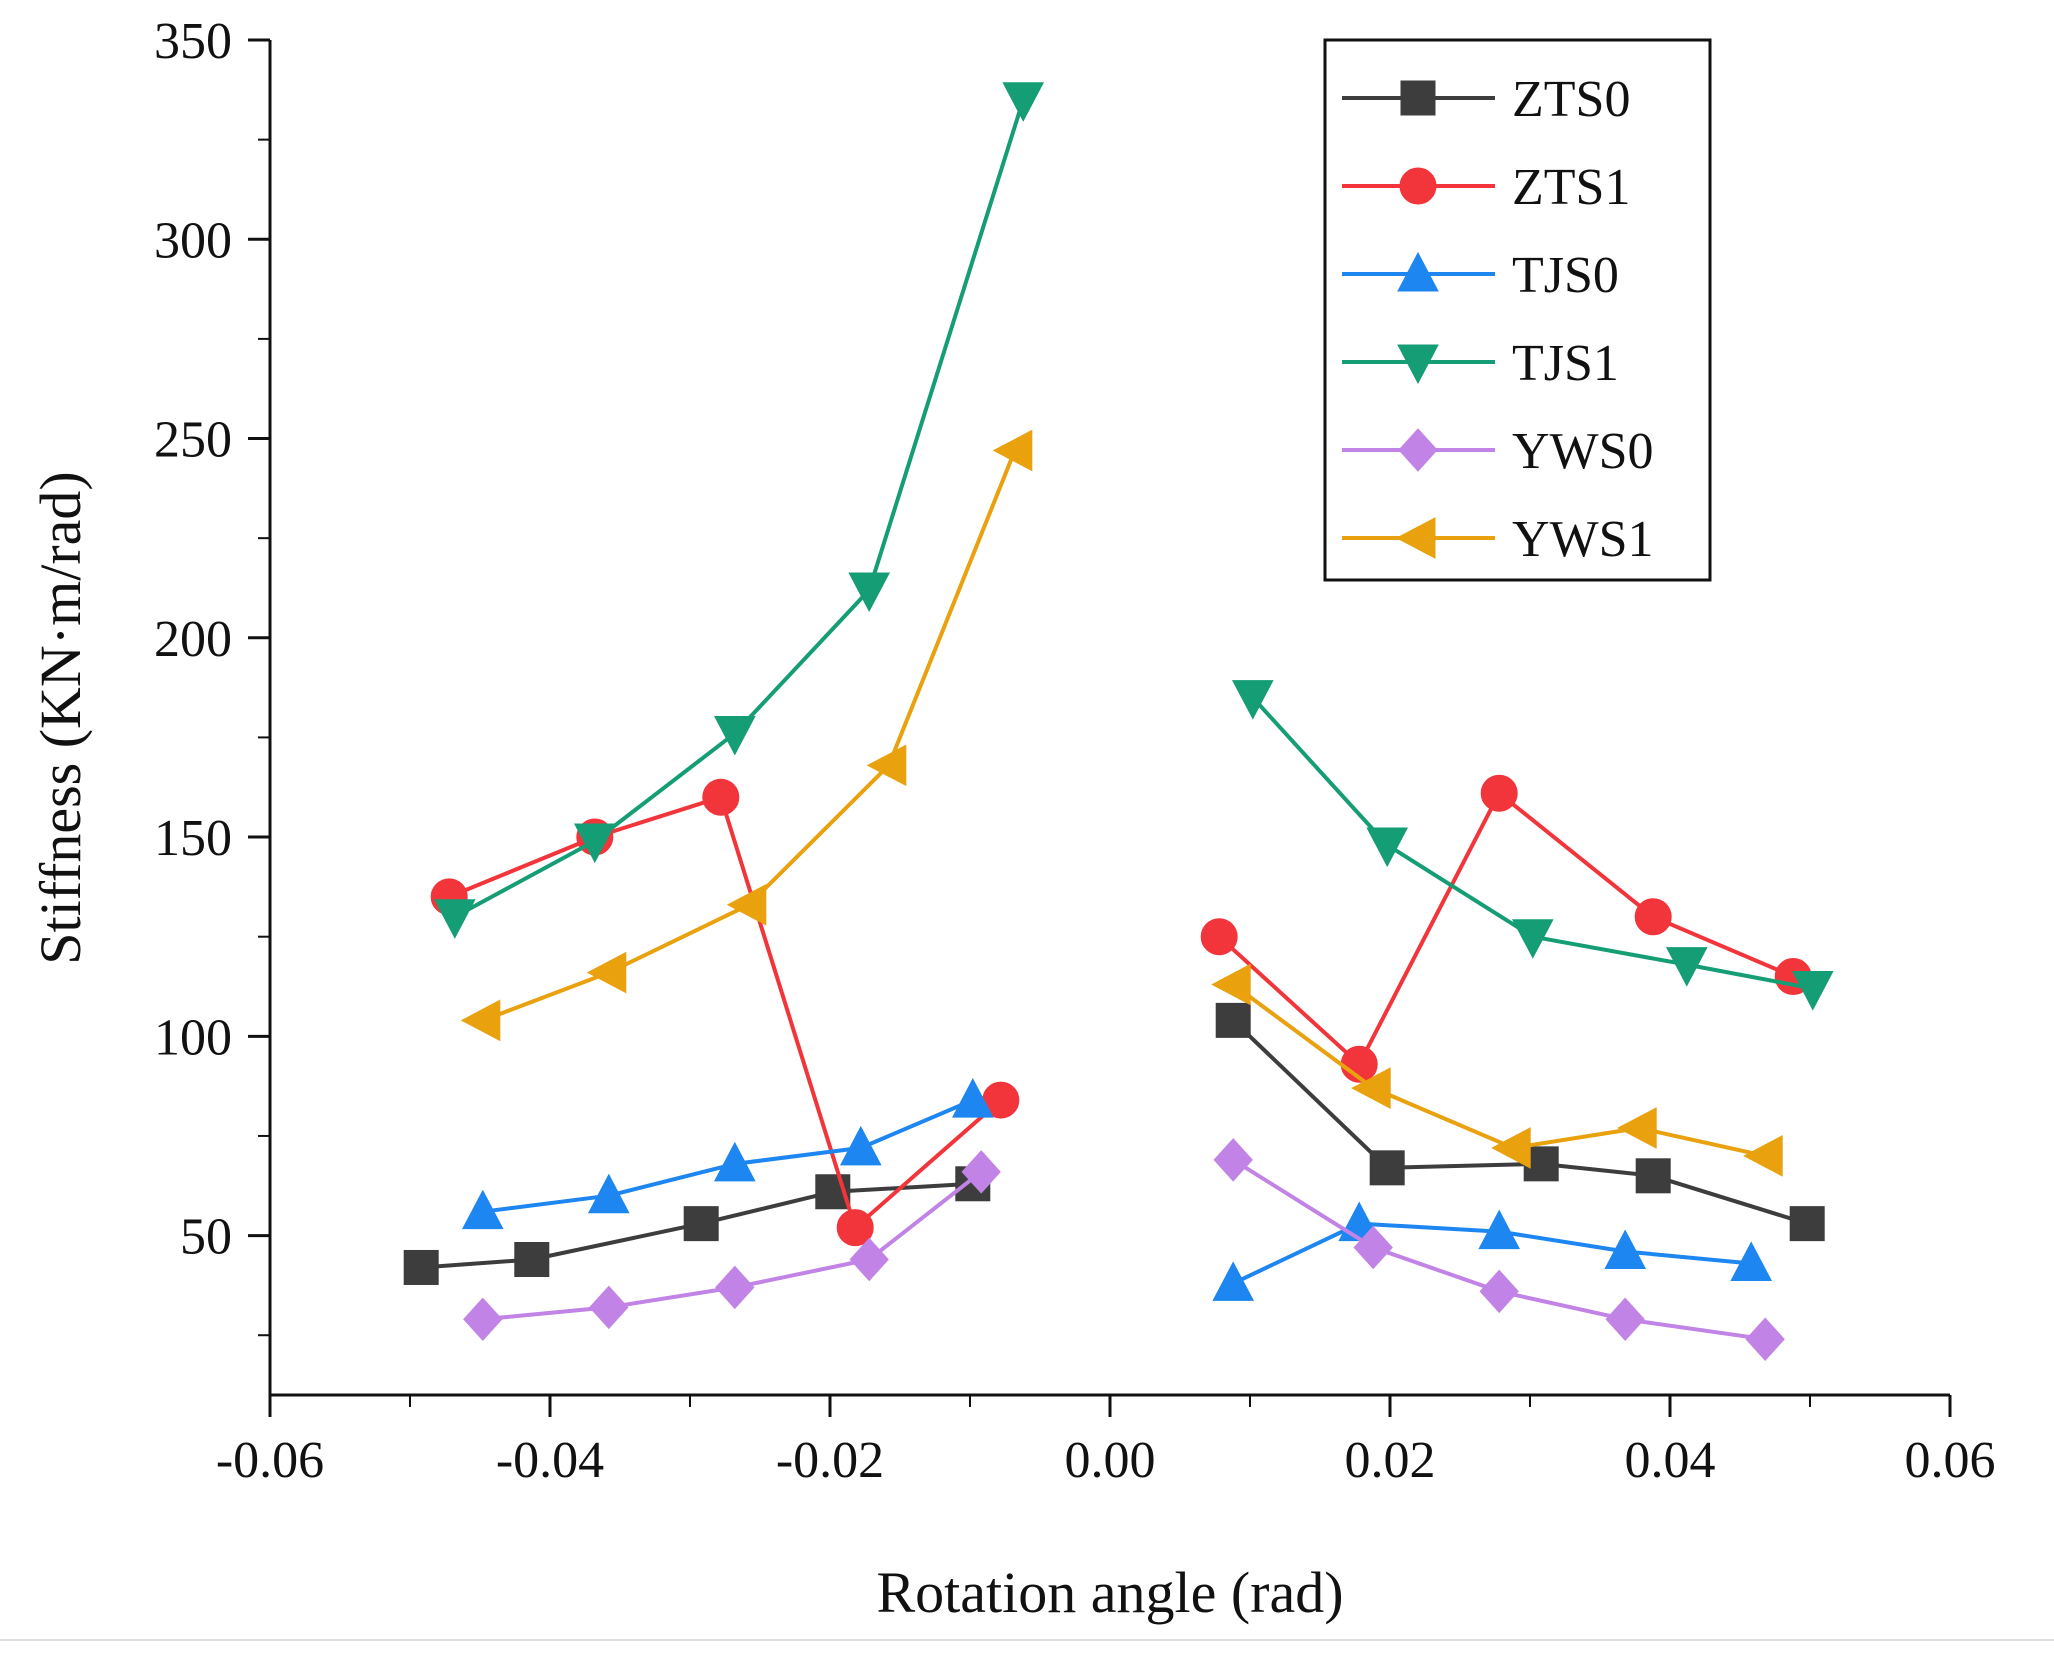  What do you see at coordinates (193, 41) in the screenshot?
I see `y-tick-label: 350` at bounding box center [193, 41].